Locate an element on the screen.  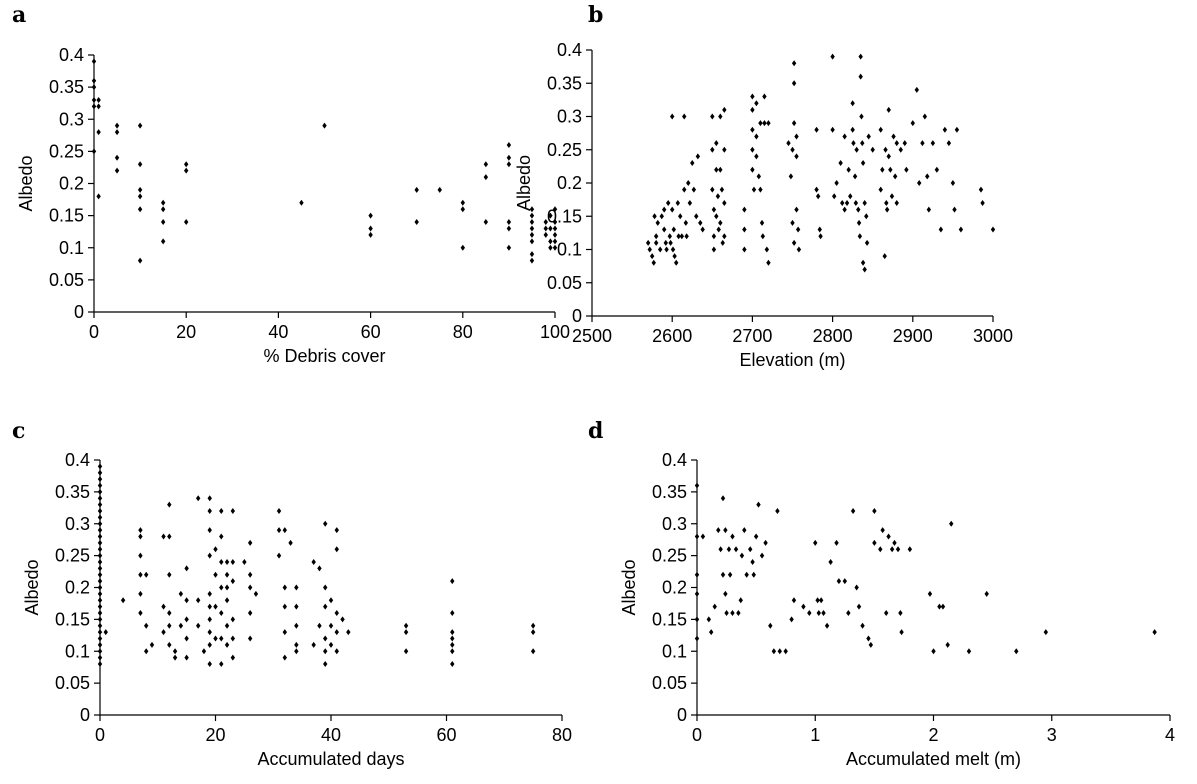
x-axis-label: Accumulated melt (m) is located at coordinates (933, 759).